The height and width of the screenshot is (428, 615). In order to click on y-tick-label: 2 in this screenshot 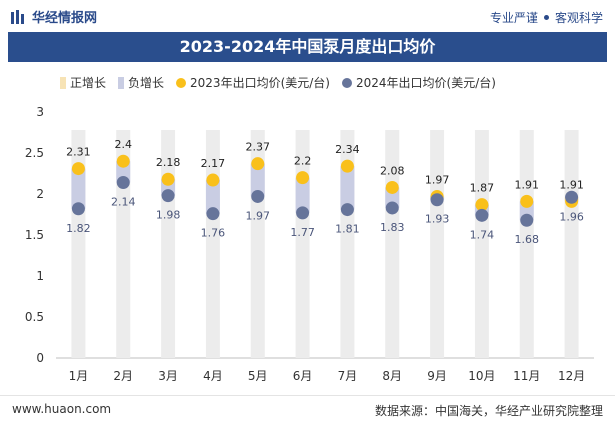, I will do `click(40, 194)`.